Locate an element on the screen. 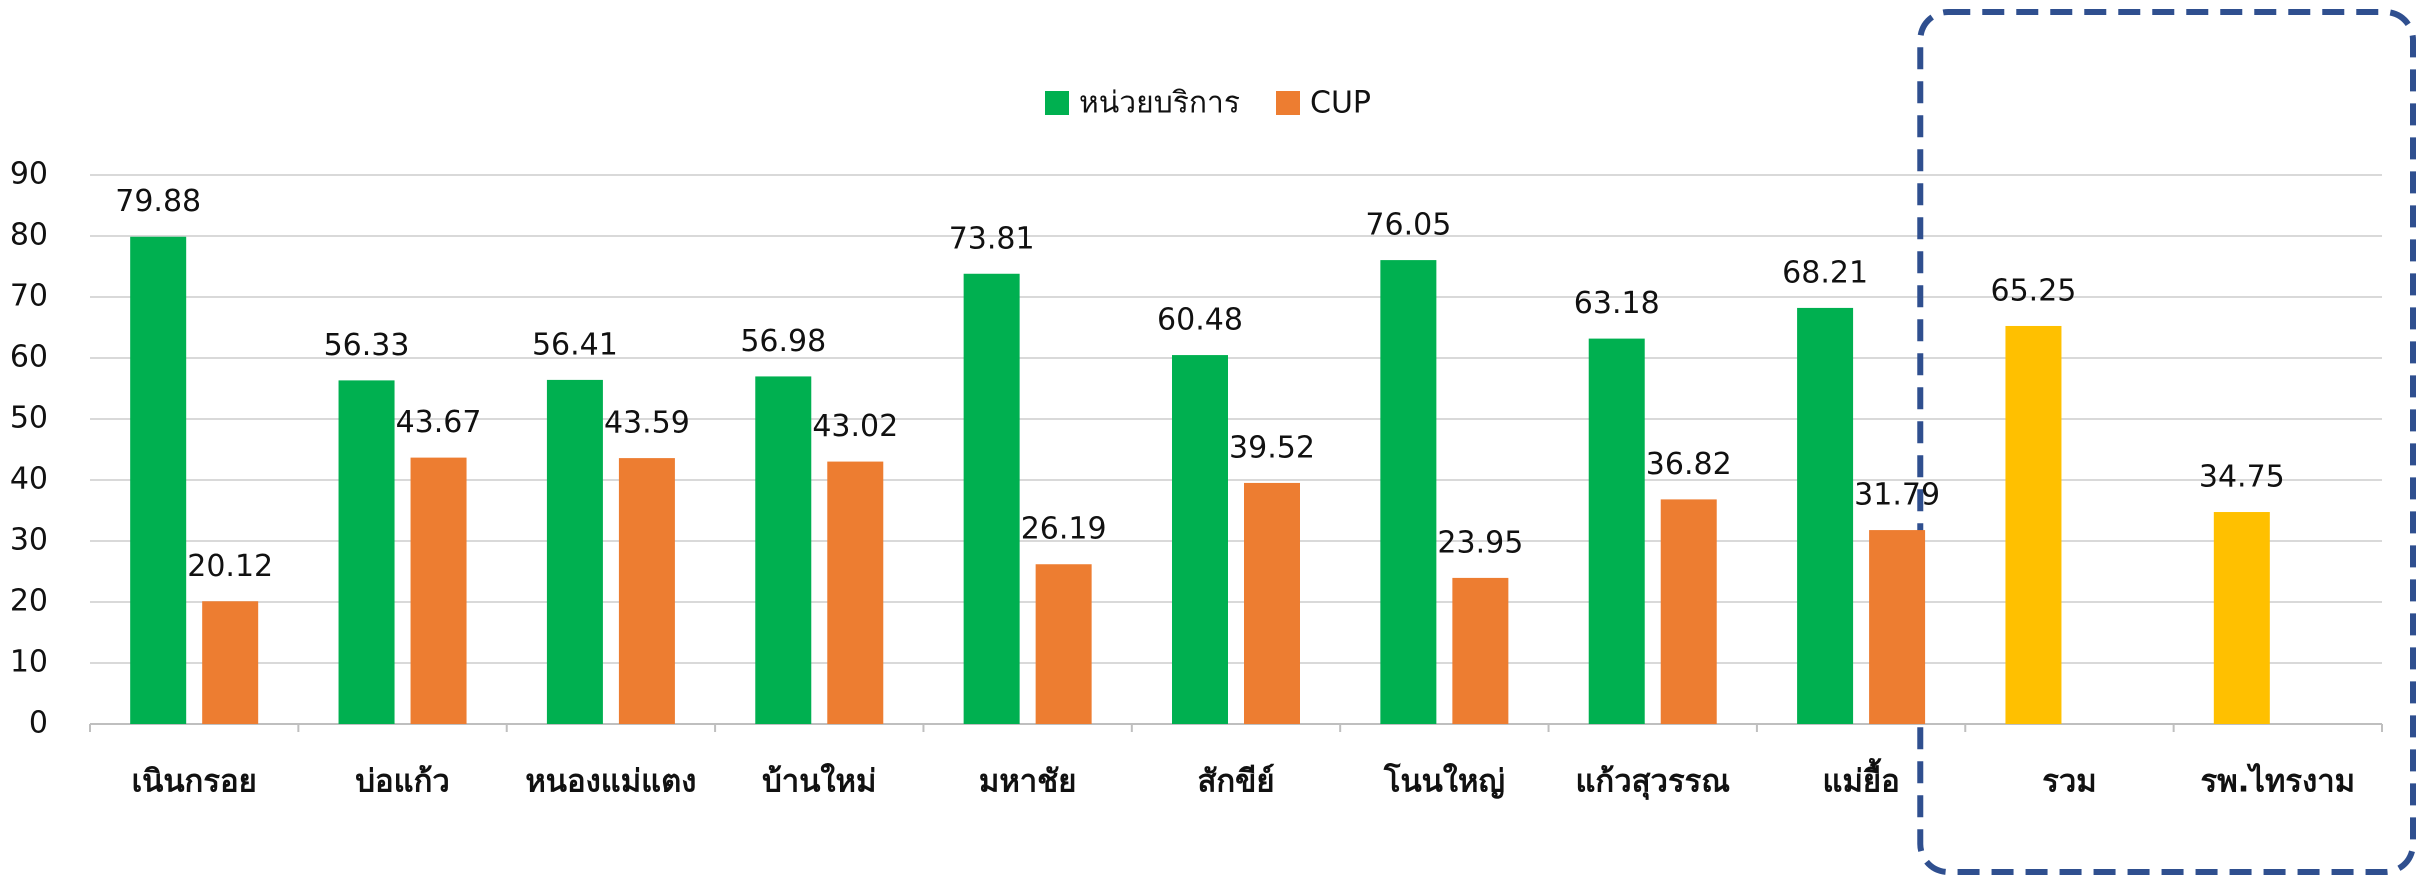 The width and height of the screenshot is (2425, 878). y-tick-label: 90 is located at coordinates (29, 174).